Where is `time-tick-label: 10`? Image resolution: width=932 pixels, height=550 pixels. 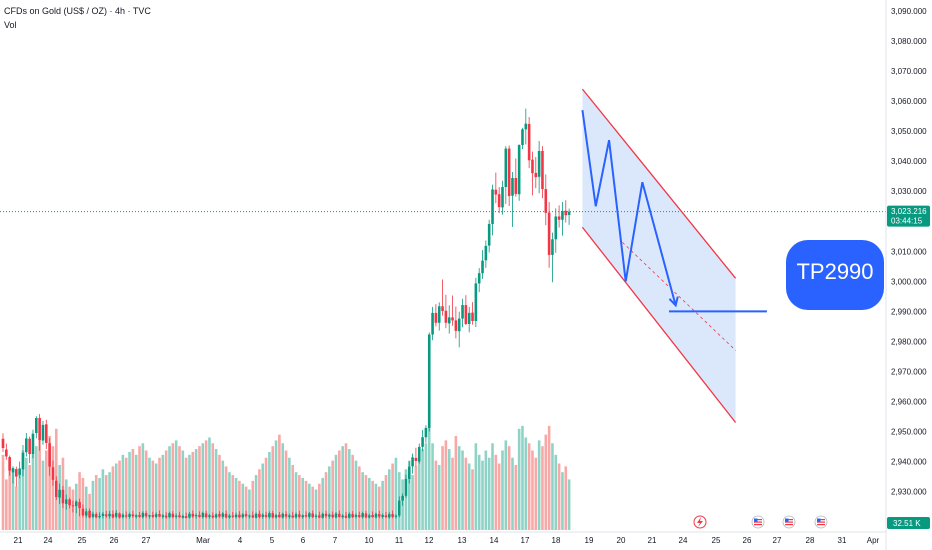
time-tick-label: 10 is located at coordinates (369, 540).